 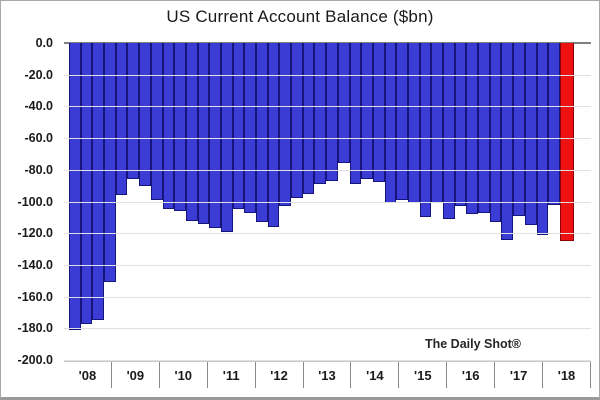 What do you see at coordinates (39, 170) in the screenshot?
I see `y-axis-tick-label: -80.0` at bounding box center [39, 170].